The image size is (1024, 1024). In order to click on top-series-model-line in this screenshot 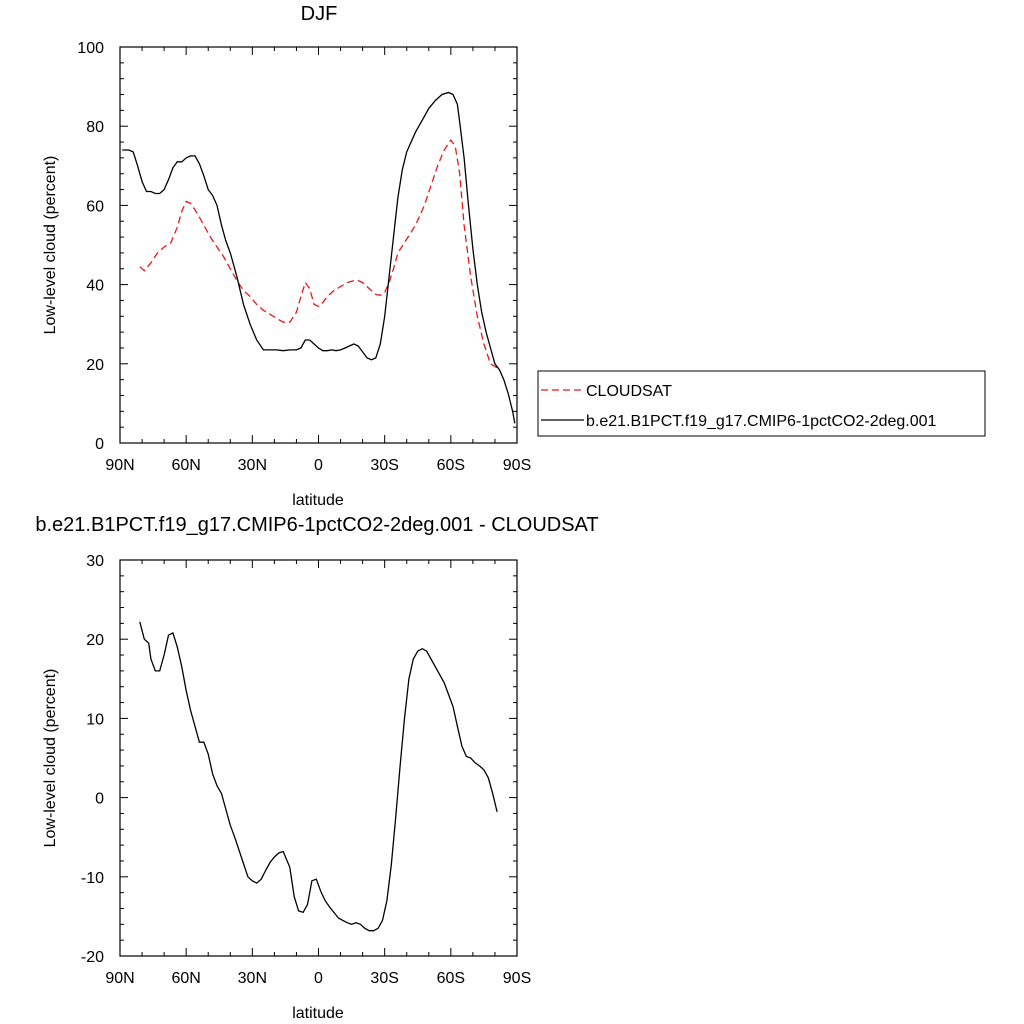, I will do `click(319, 257)`.